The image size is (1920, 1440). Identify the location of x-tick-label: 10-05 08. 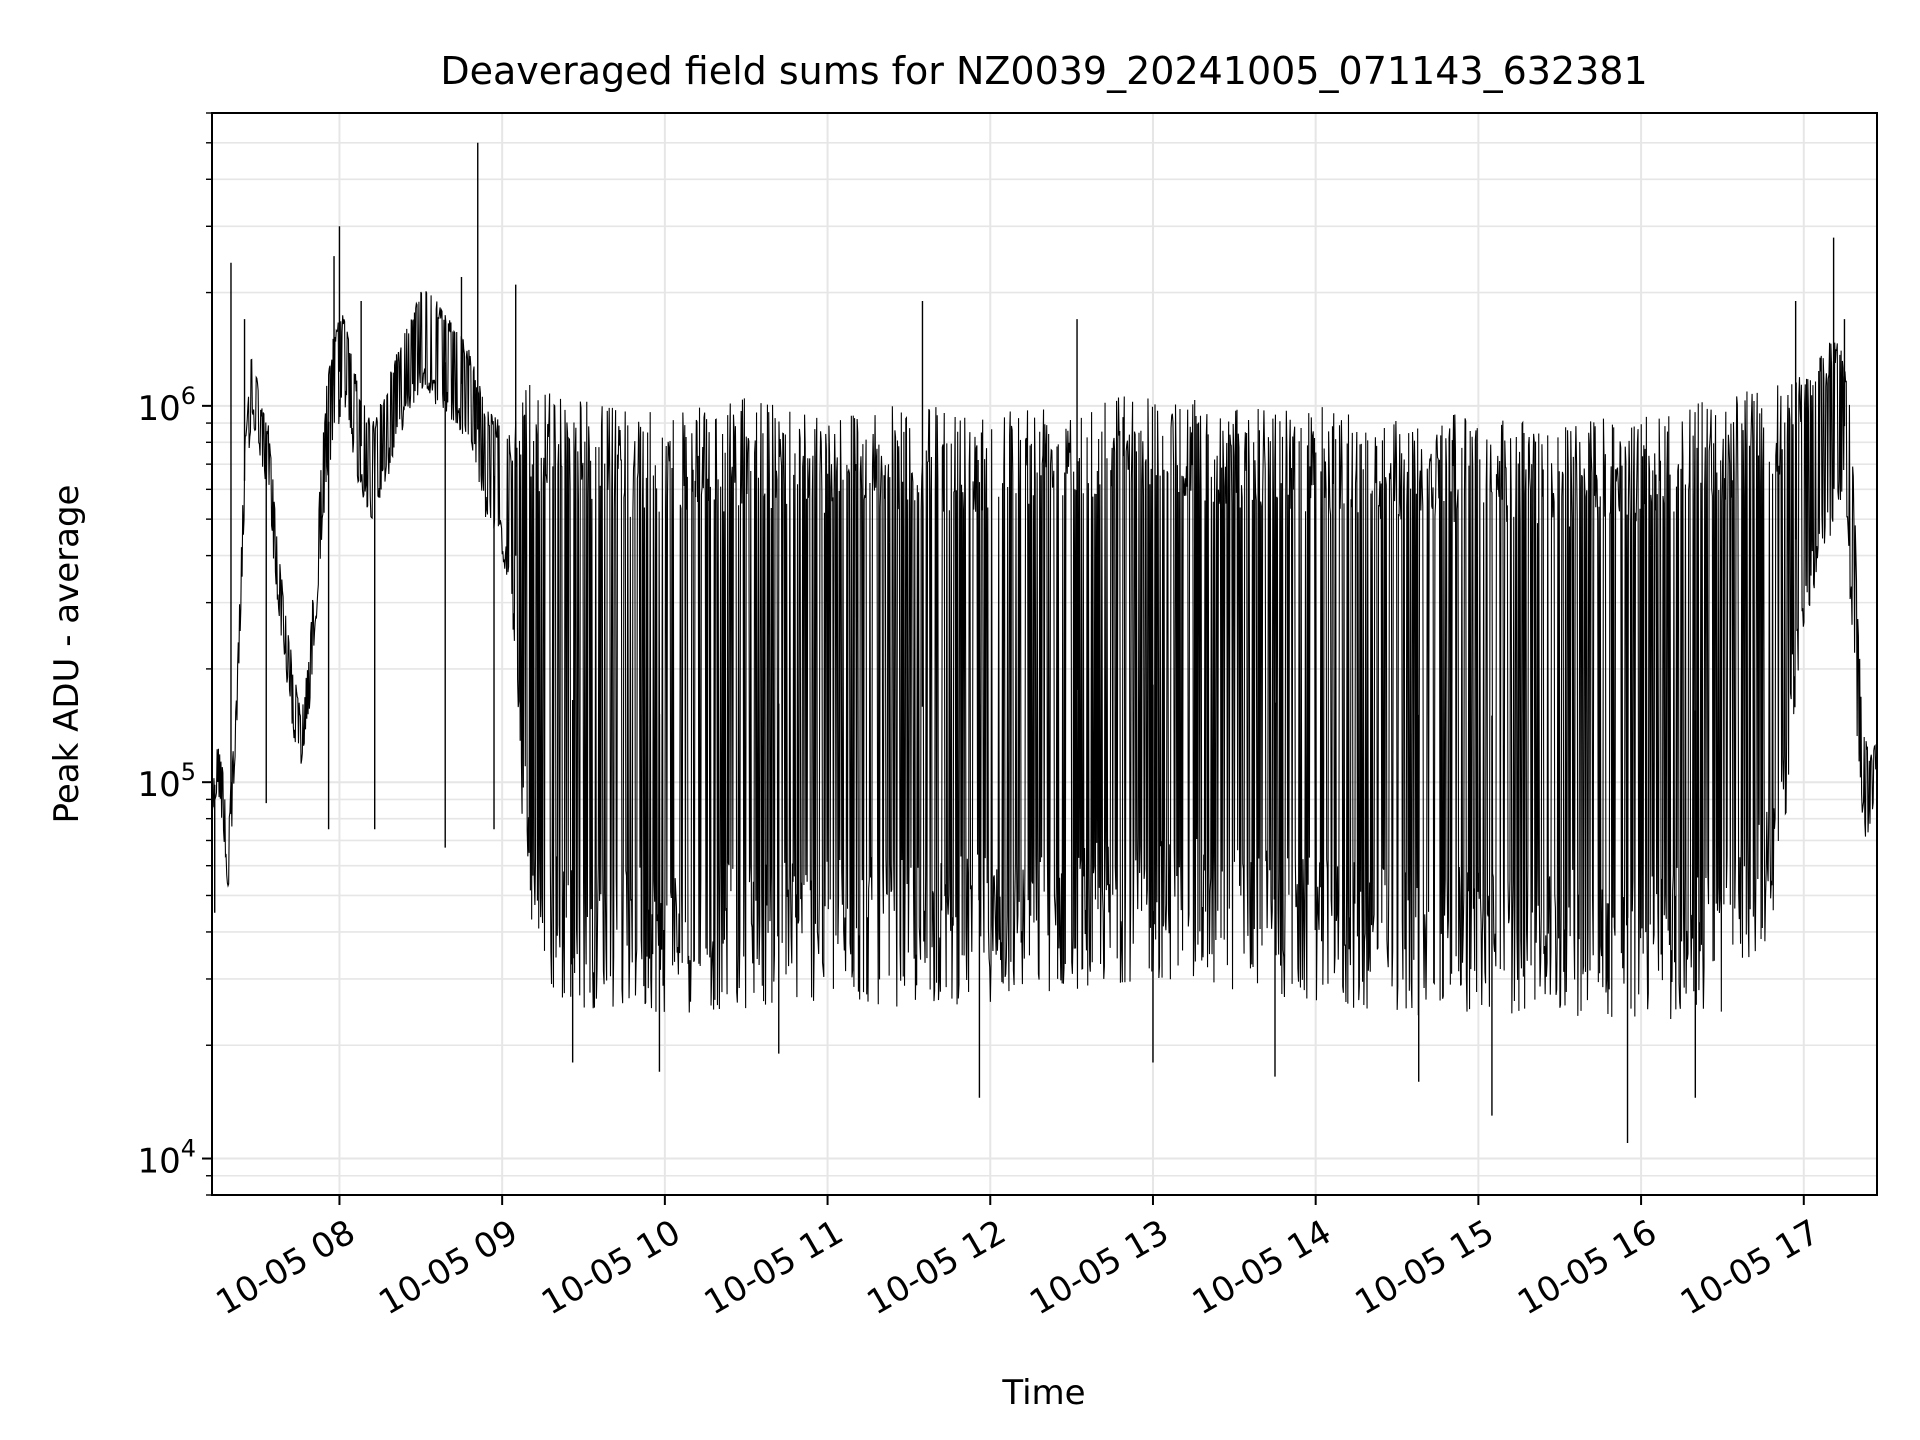
(286, 1267).